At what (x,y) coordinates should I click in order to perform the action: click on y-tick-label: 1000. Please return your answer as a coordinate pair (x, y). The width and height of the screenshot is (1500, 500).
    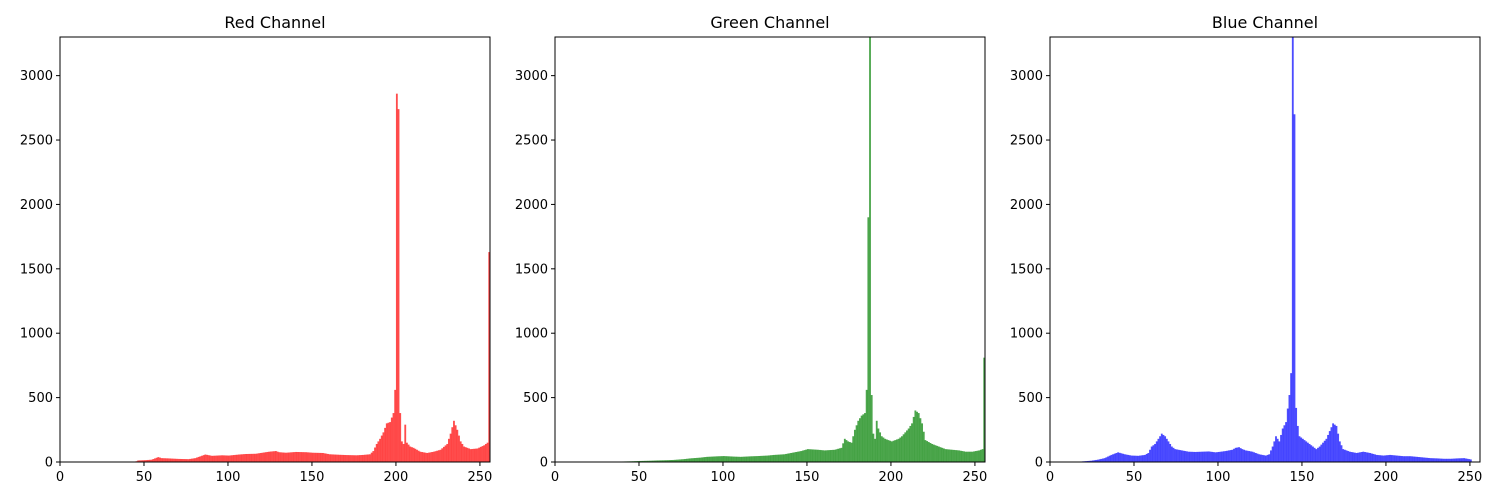
    Looking at the image, I should click on (1026, 334).